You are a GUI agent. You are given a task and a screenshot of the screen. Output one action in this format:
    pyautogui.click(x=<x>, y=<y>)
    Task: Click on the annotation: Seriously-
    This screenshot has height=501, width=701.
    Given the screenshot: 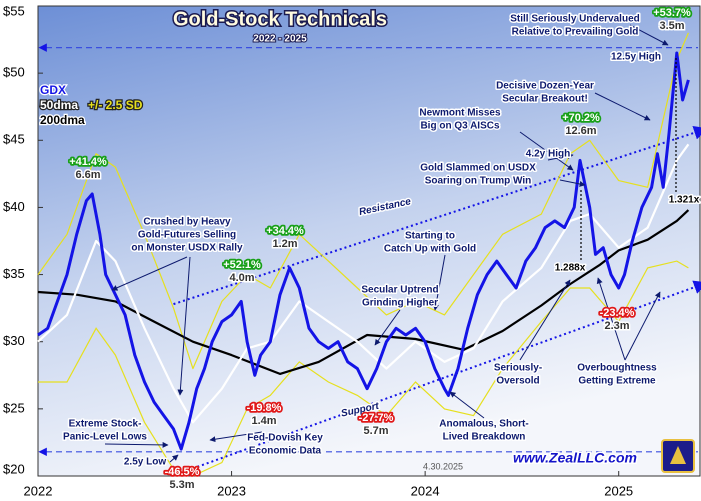 What is the action you would take?
    pyautogui.click(x=518, y=368)
    